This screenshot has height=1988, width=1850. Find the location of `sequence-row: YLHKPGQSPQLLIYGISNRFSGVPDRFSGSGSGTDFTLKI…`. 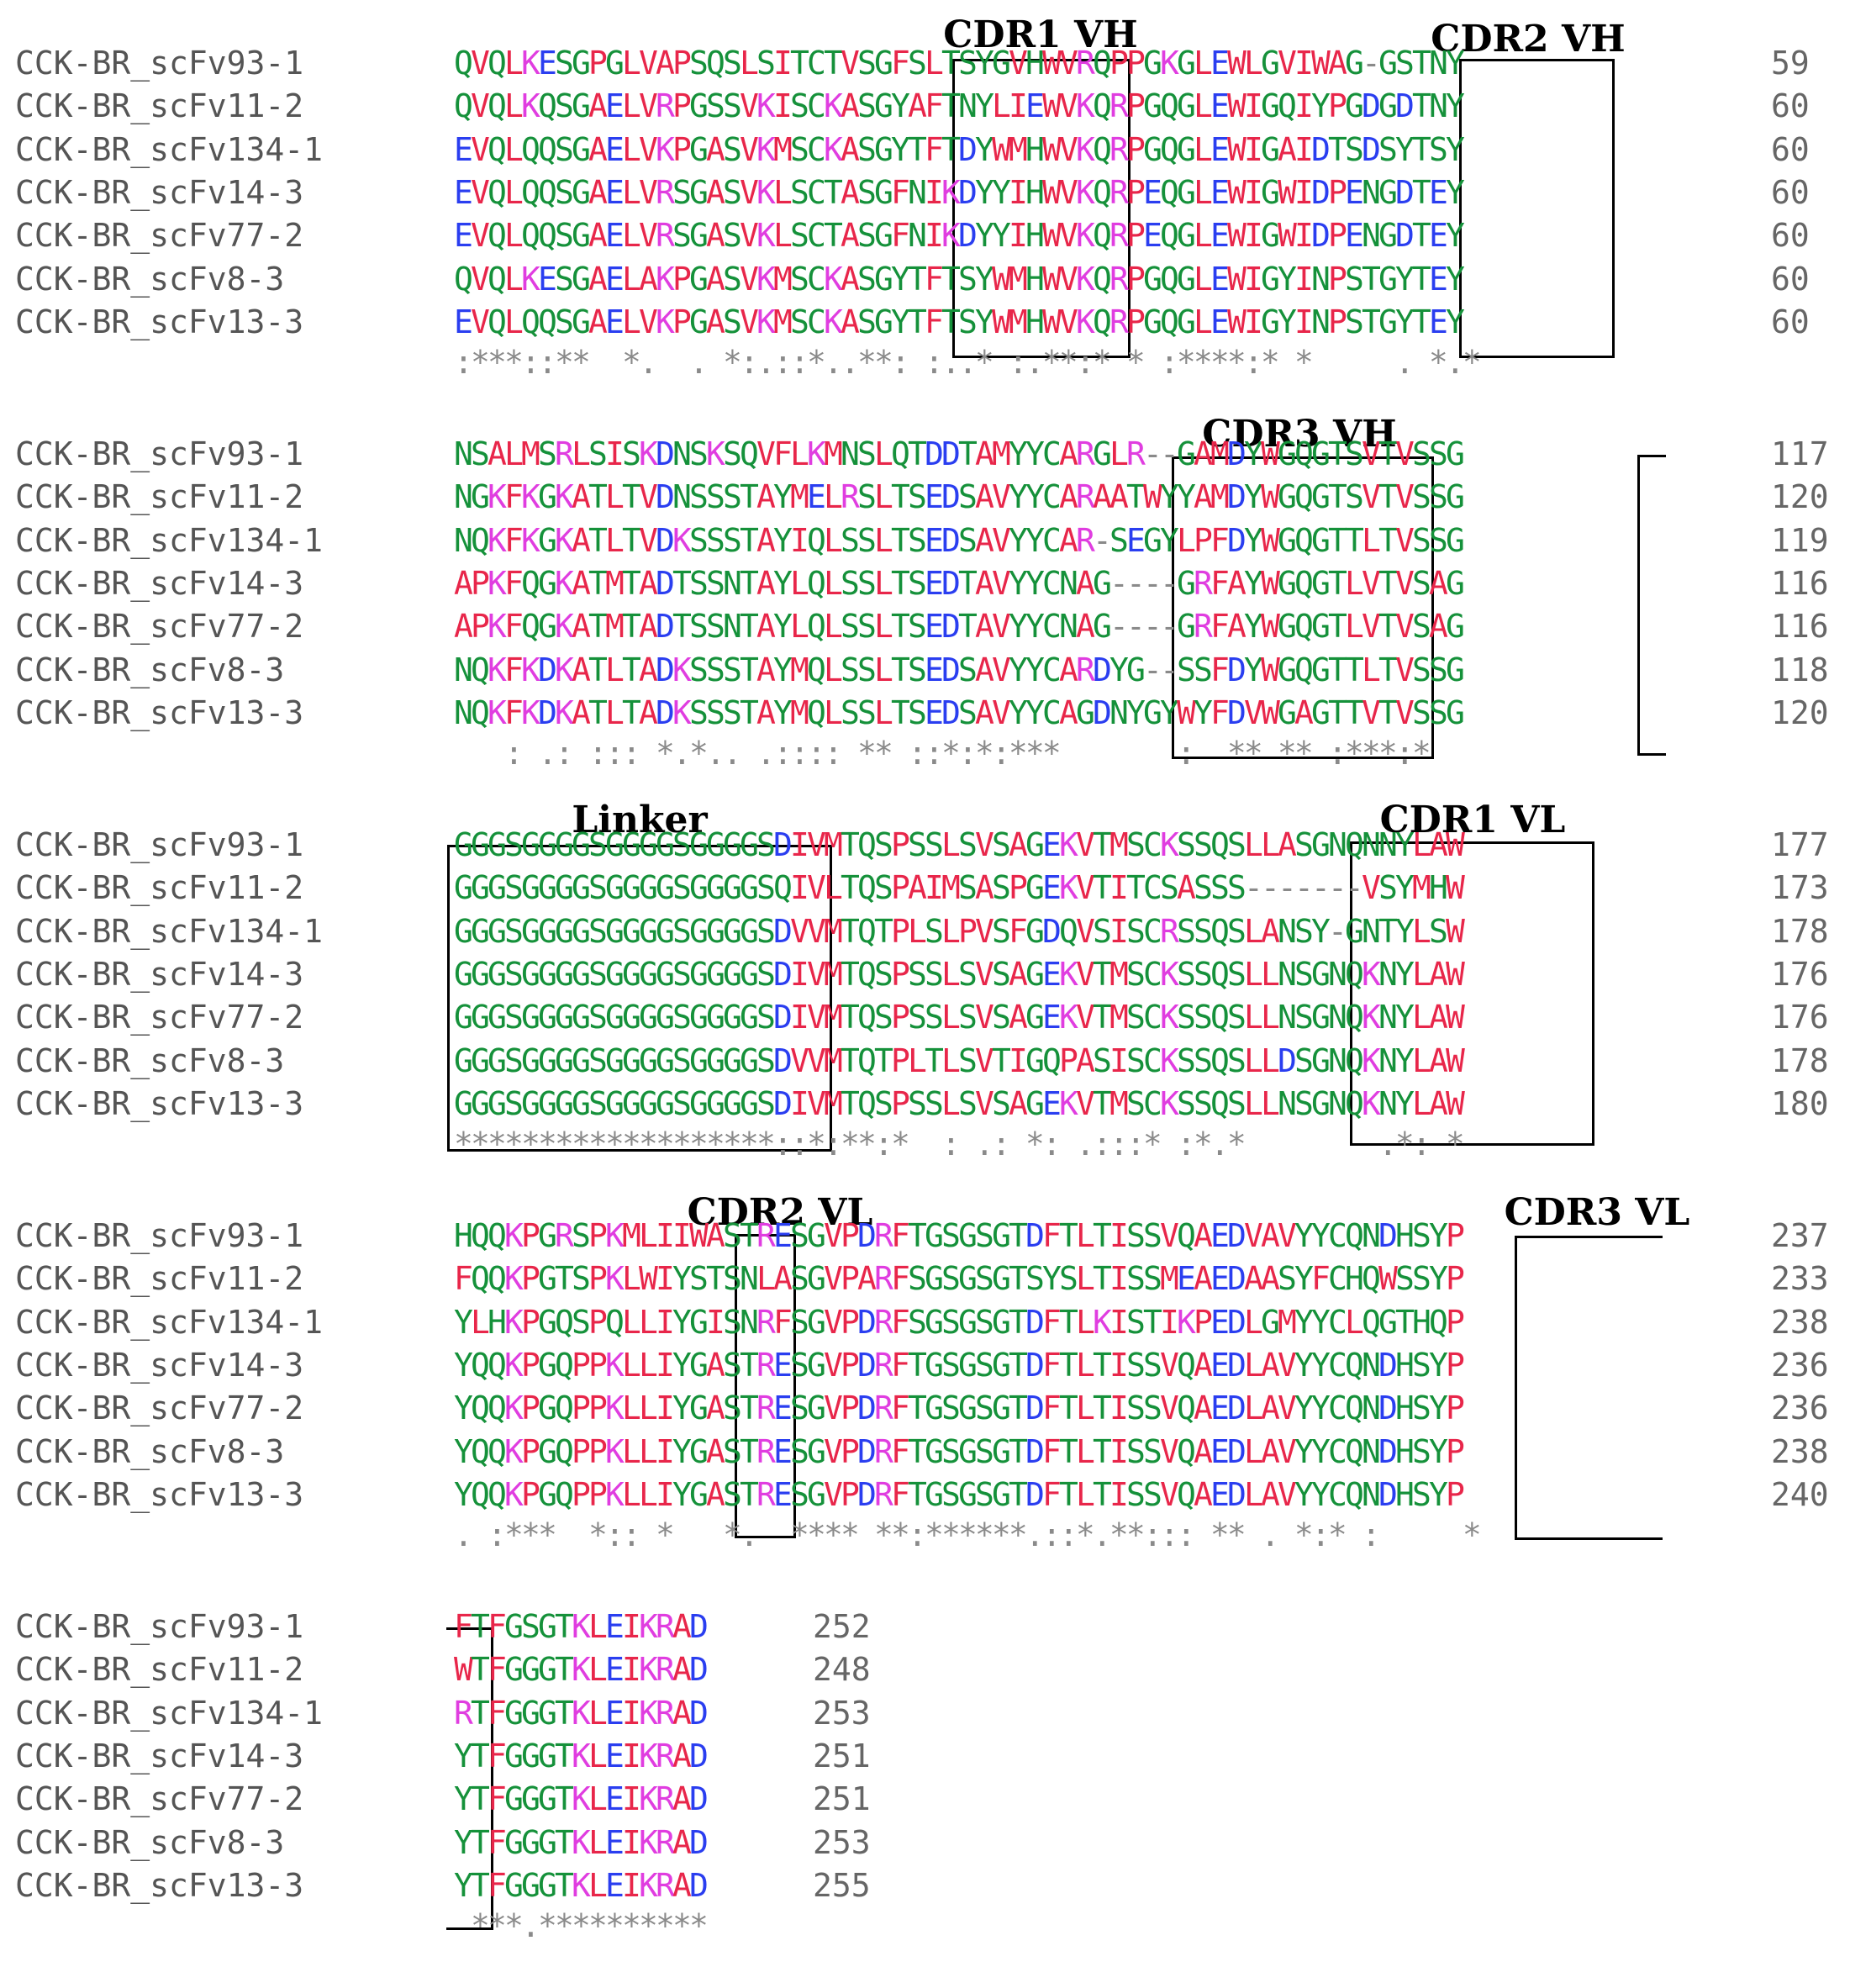

sequence-row: YLHKPGQSPQLLIYGISNRFSGVPDRFSGSGSGTDFTLKI… is located at coordinates (959, 1322).